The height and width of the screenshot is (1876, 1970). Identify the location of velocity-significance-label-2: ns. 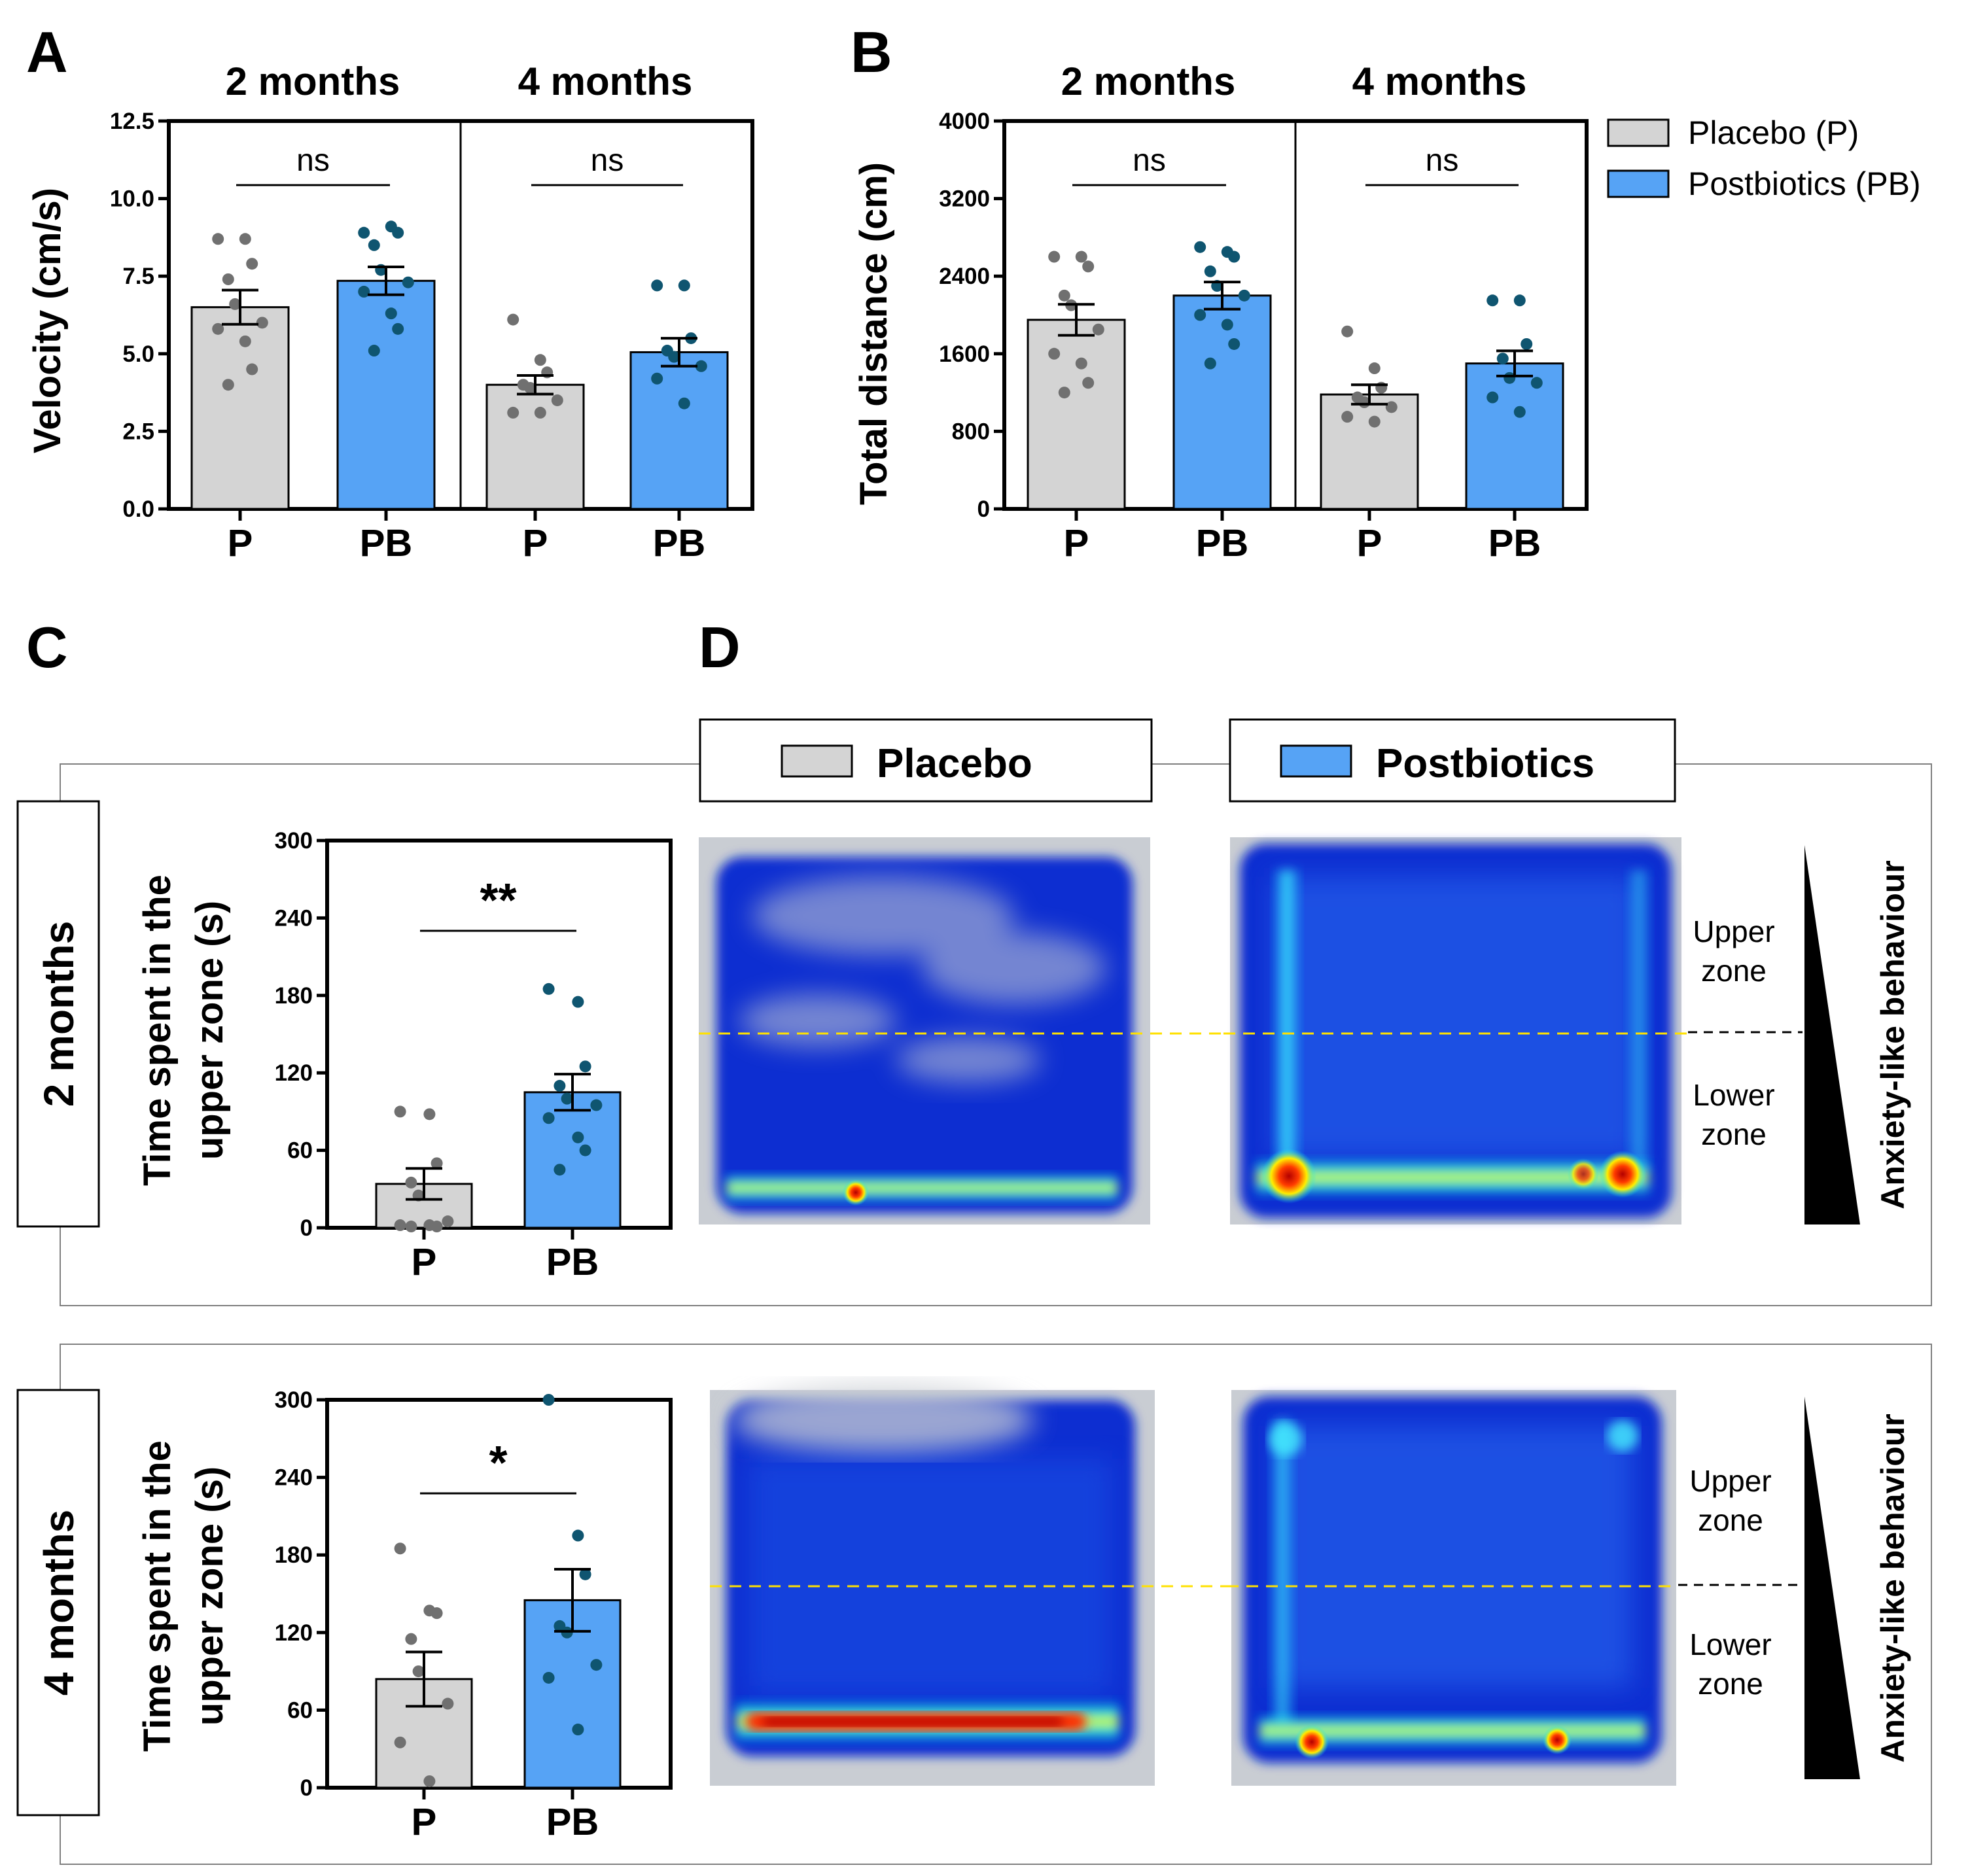
(607, 160).